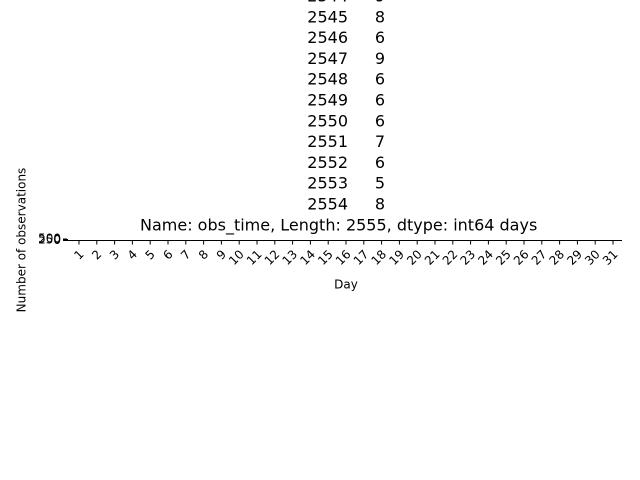  I want to click on title-index: 2547, so click(327, 58).